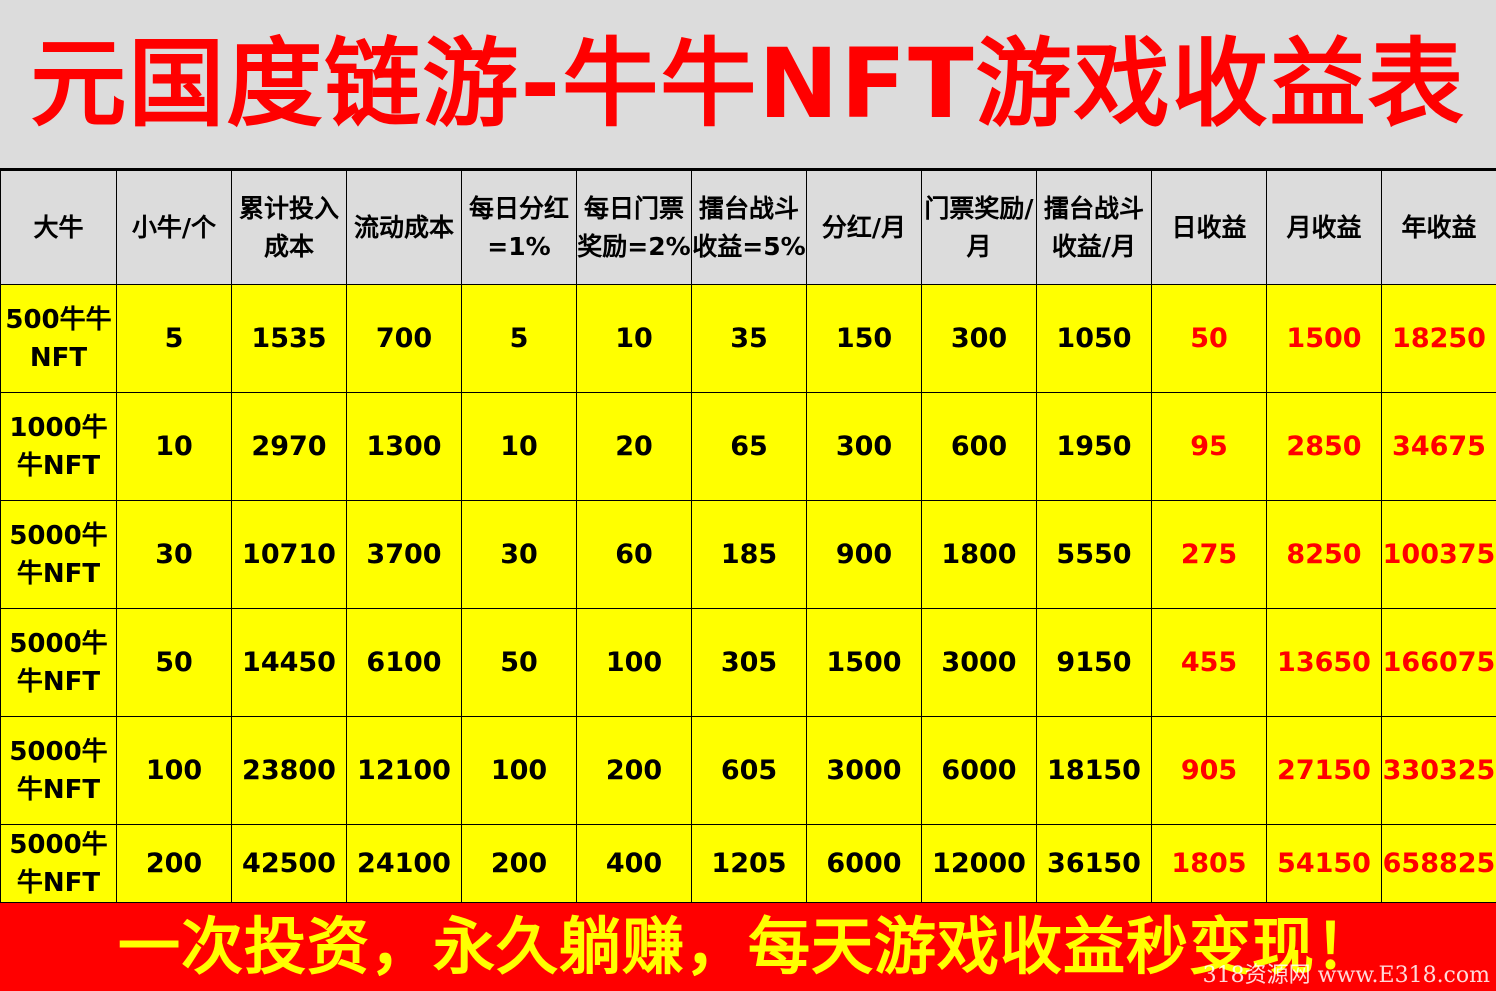 The height and width of the screenshot is (991, 1496). Describe the element at coordinates (1438, 338) in the screenshot. I see `table-cell: 18250` at that location.